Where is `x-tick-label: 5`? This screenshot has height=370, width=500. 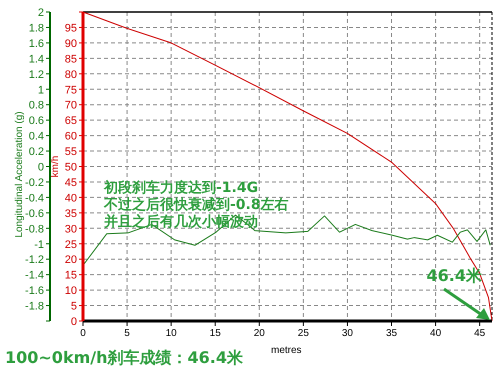 x-tick-label: 5 is located at coordinates (127, 333).